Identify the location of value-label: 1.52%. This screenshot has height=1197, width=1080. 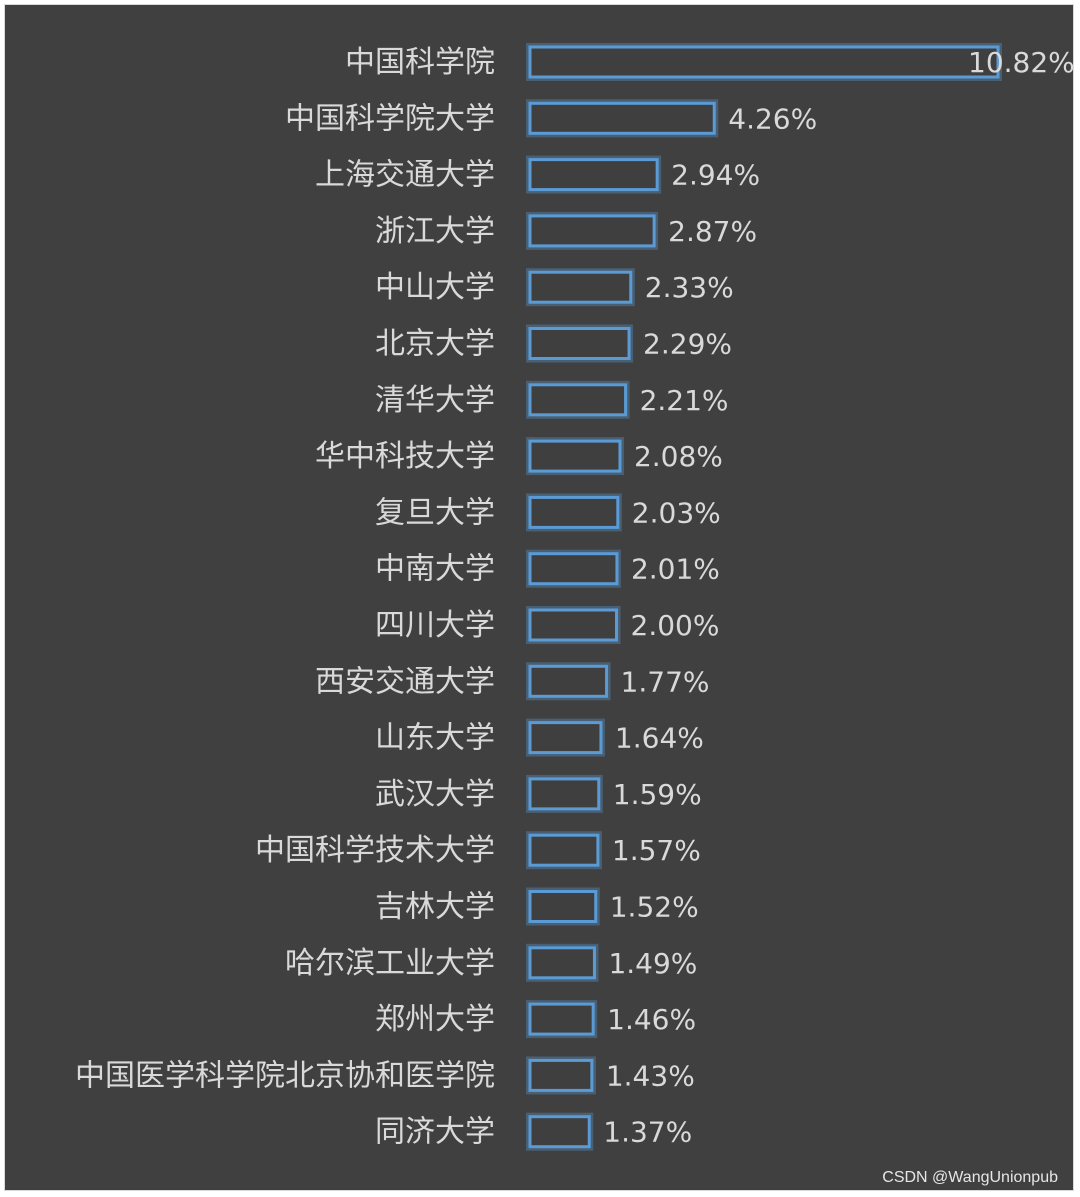
(654, 907).